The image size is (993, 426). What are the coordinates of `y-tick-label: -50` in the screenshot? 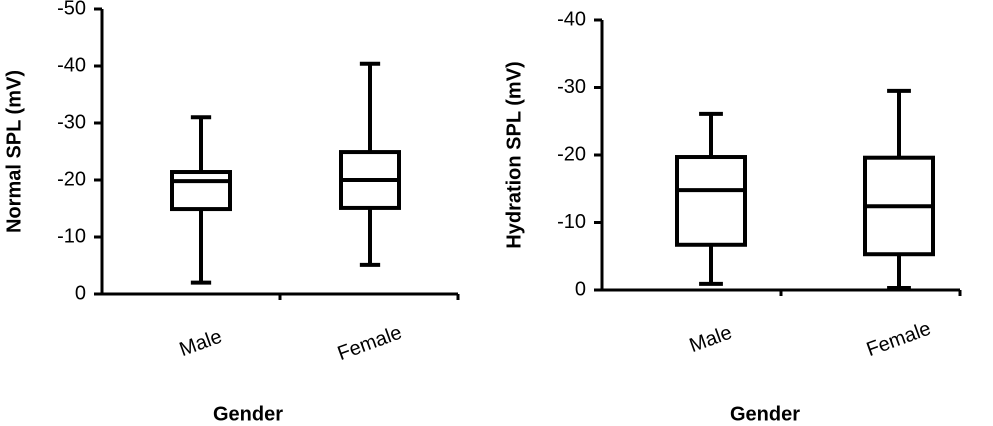 It's located at (71, 9).